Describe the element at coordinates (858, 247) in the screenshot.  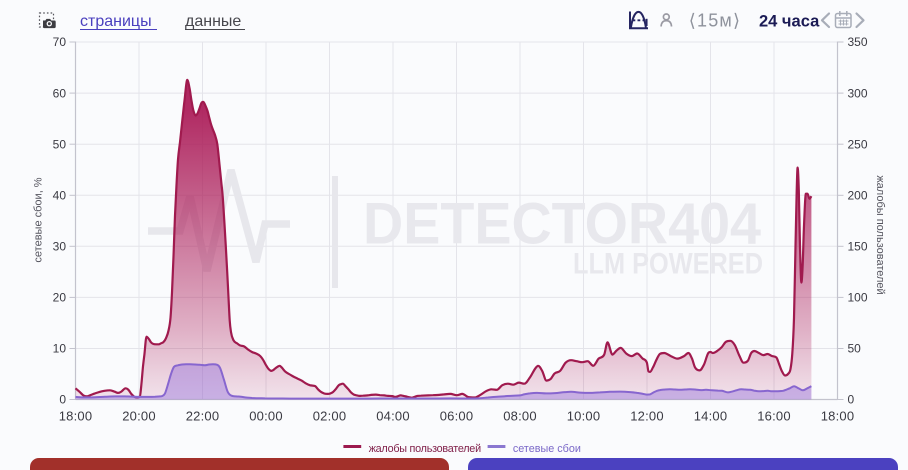
I see `svg-text: 150` at that location.